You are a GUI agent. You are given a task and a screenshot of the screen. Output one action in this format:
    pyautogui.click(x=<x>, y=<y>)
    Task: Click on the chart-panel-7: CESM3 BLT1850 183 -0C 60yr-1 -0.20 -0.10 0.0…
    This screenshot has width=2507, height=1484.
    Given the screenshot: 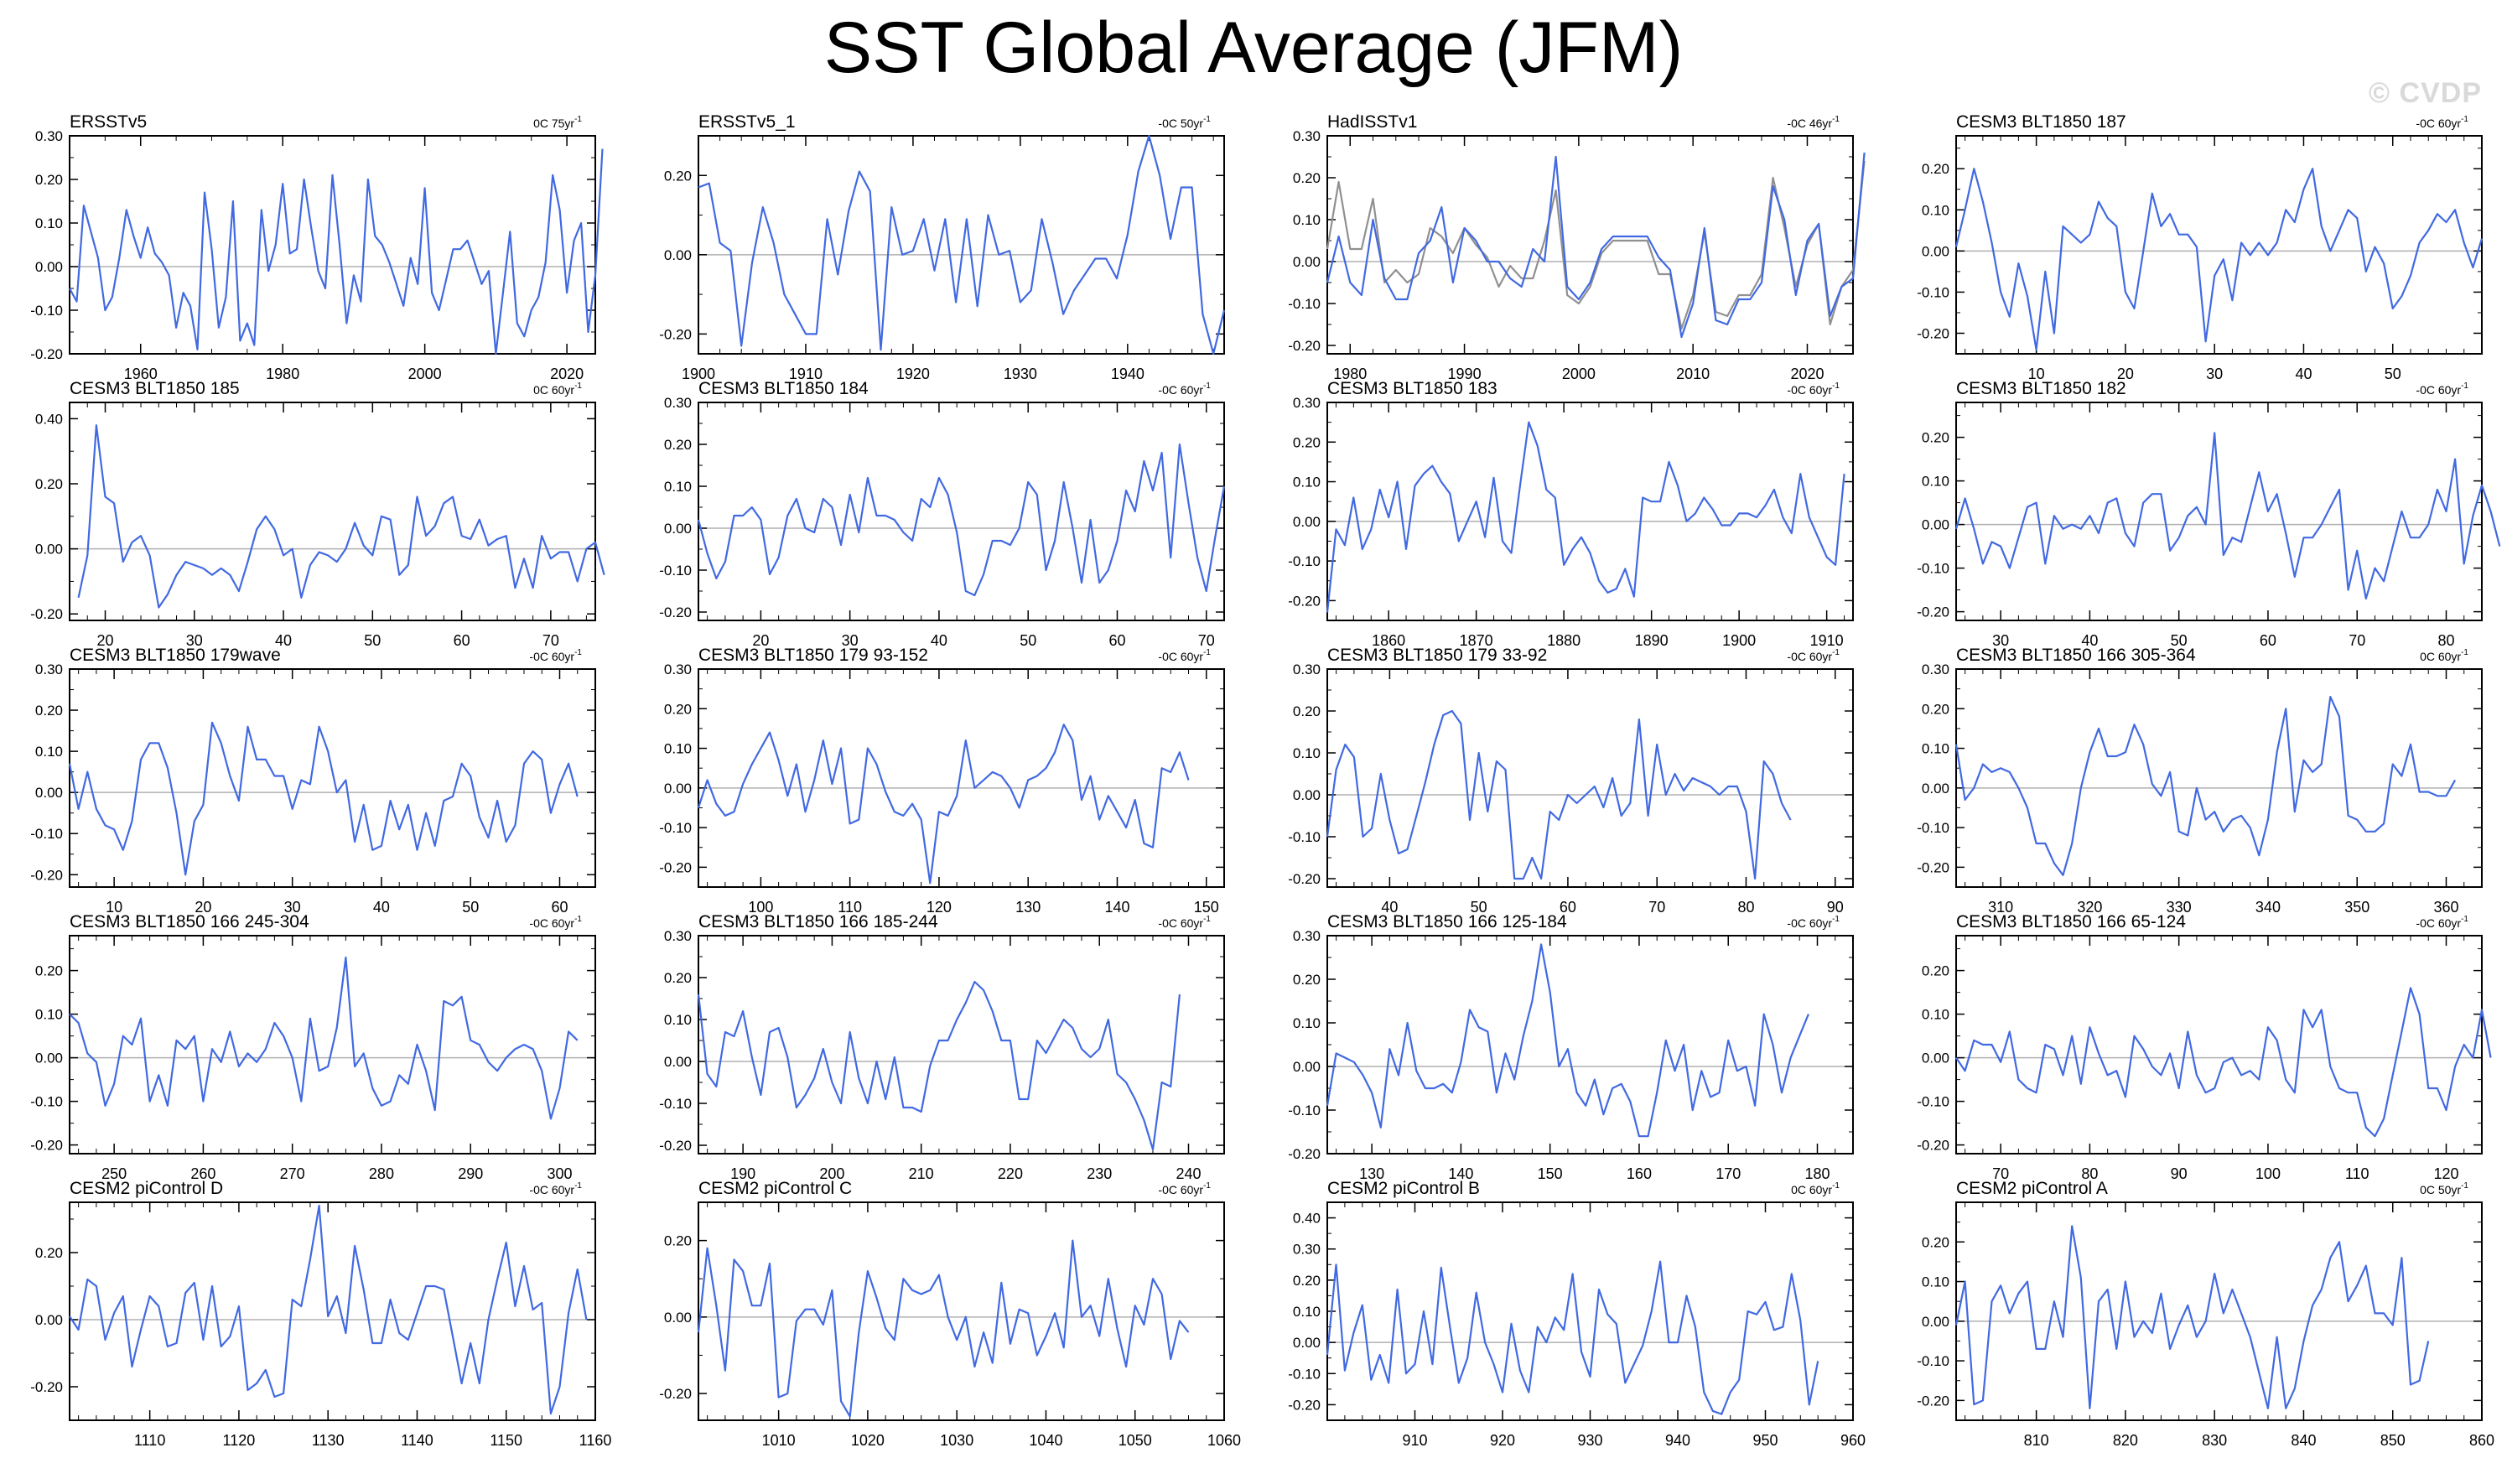 What is the action you would take?
    pyautogui.click(x=1571, y=514)
    